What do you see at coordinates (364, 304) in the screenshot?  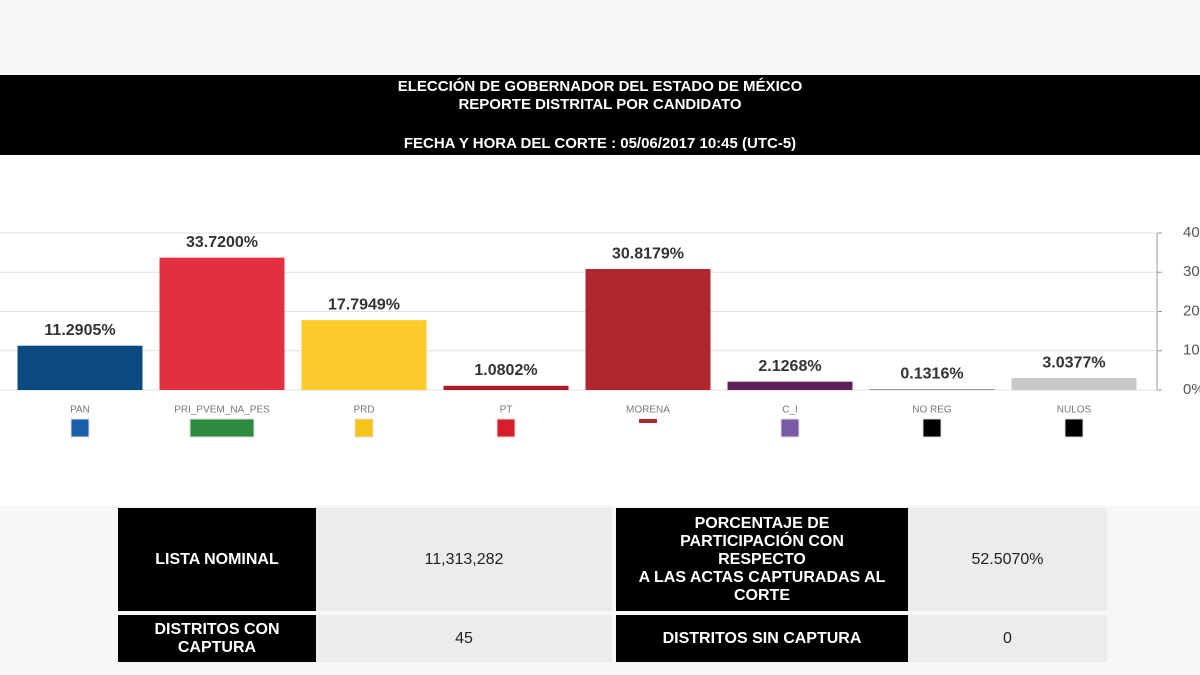 I see `value-label: 17.7949%` at bounding box center [364, 304].